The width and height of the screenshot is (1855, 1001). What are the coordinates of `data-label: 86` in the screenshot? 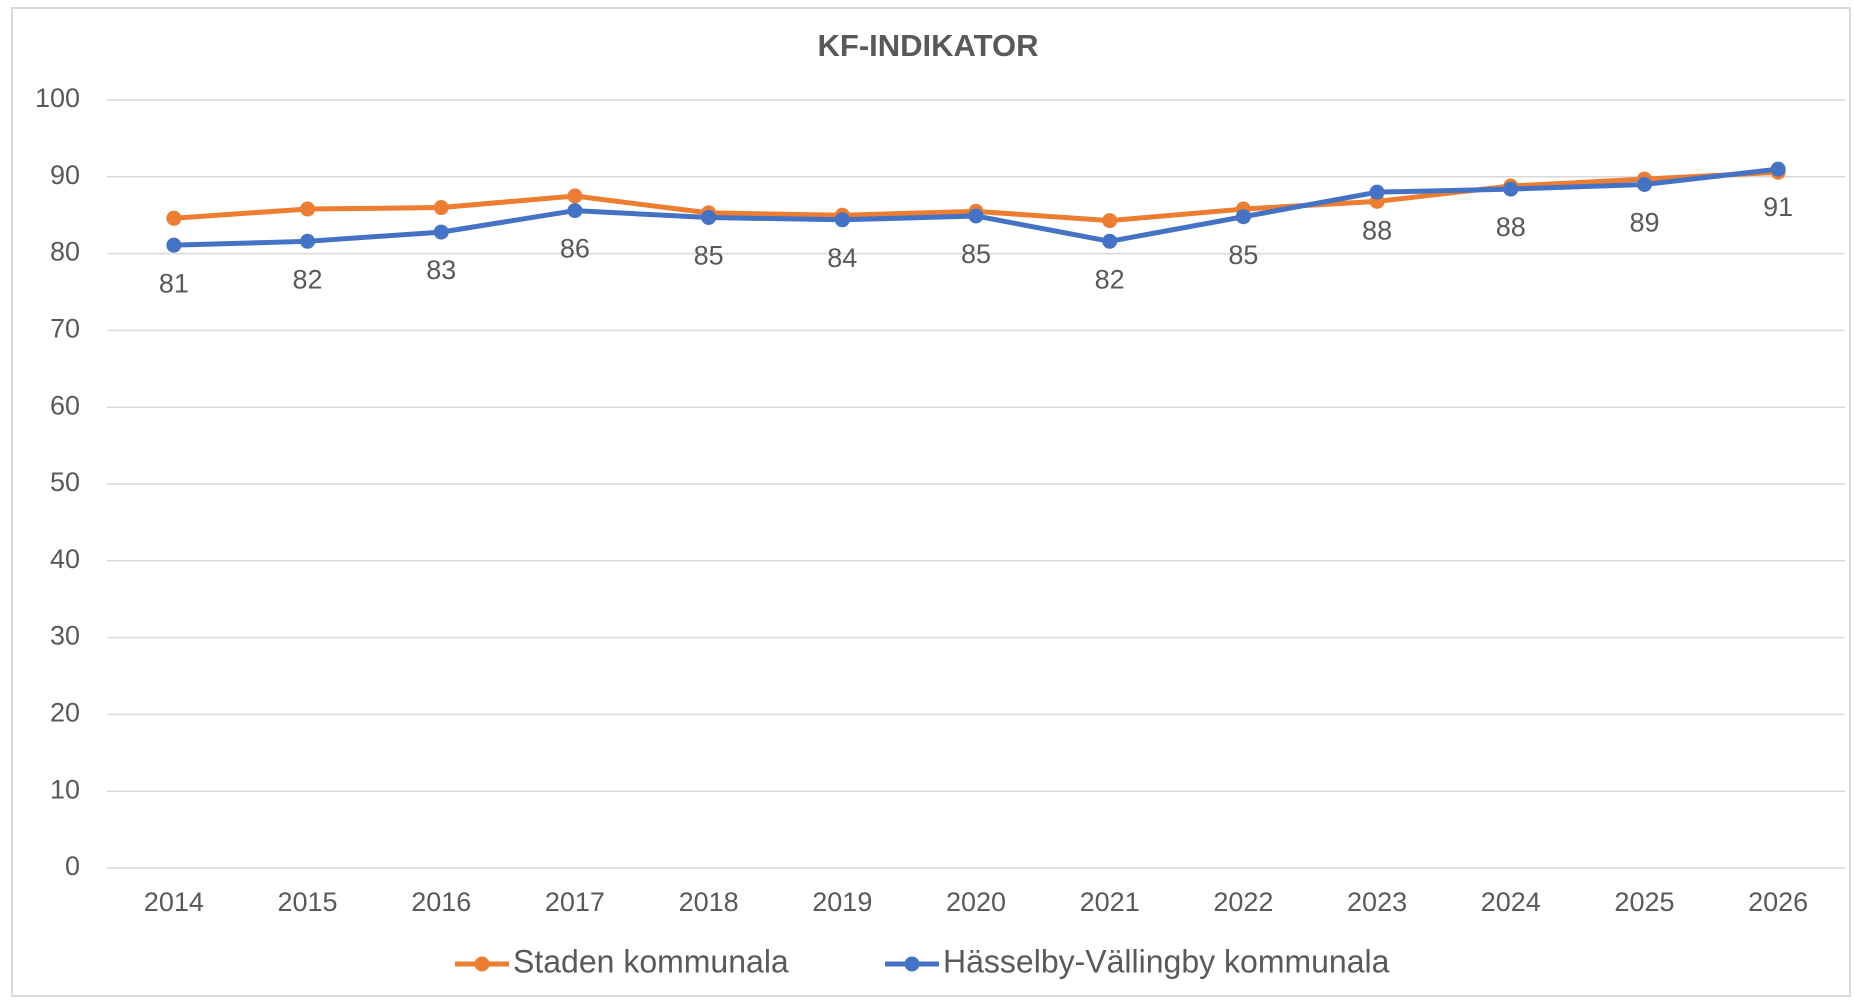 It's located at (575, 249).